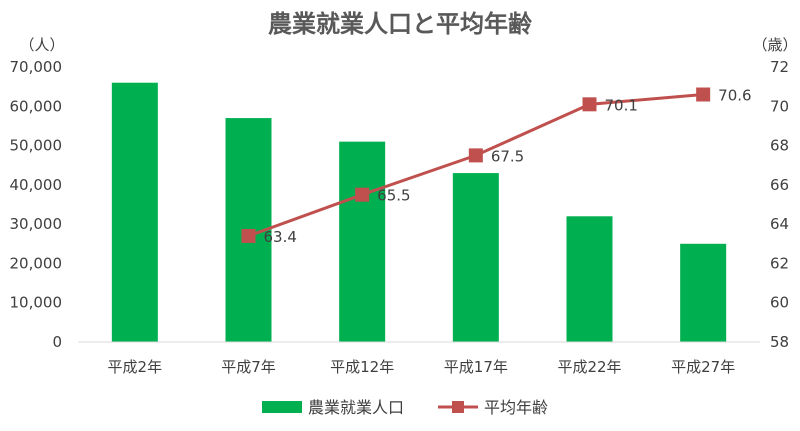 Image resolution: width=800 pixels, height=431 pixels. What do you see at coordinates (621, 105) in the screenshot?
I see `data-label: 70.1` at bounding box center [621, 105].